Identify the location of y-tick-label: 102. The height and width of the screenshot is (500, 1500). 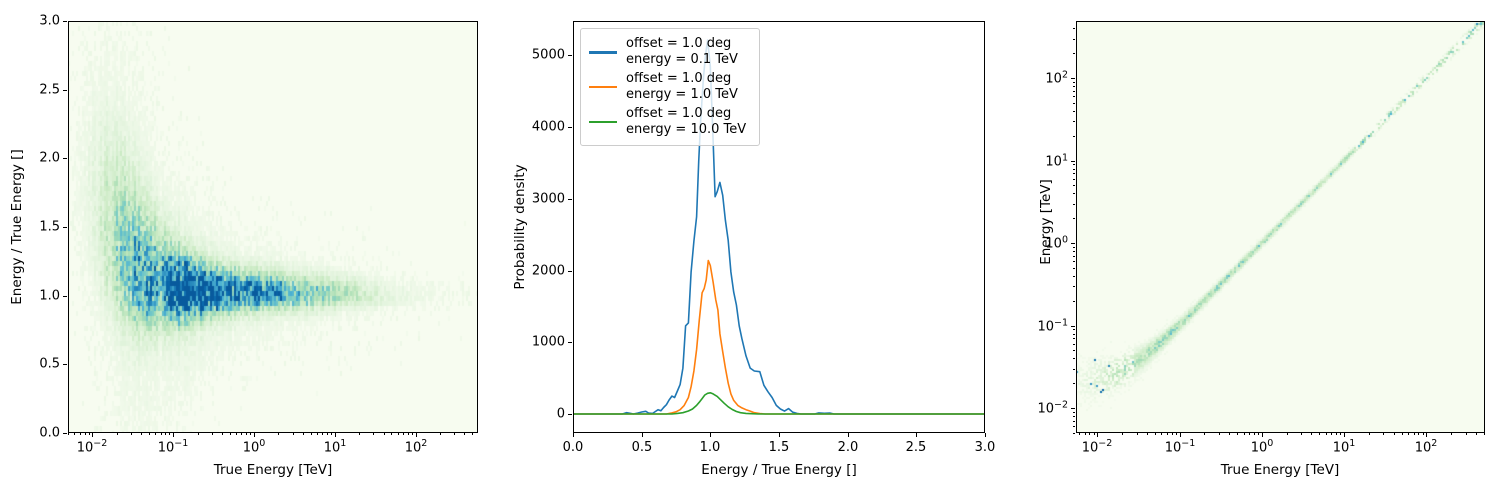
(1056, 78).